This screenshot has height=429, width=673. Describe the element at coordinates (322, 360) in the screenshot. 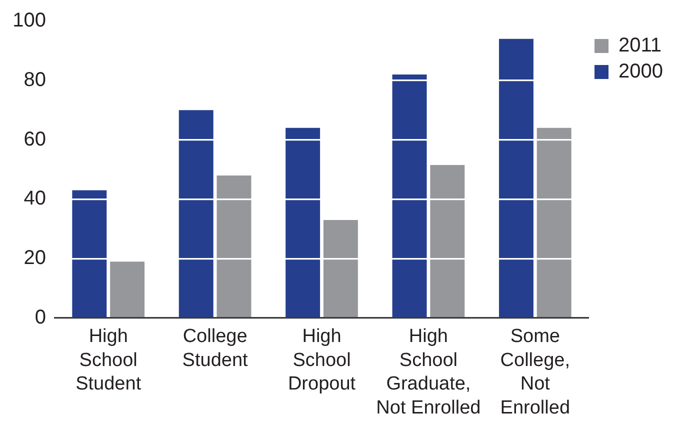

I see `x-tick-label: High School Dropout` at that location.